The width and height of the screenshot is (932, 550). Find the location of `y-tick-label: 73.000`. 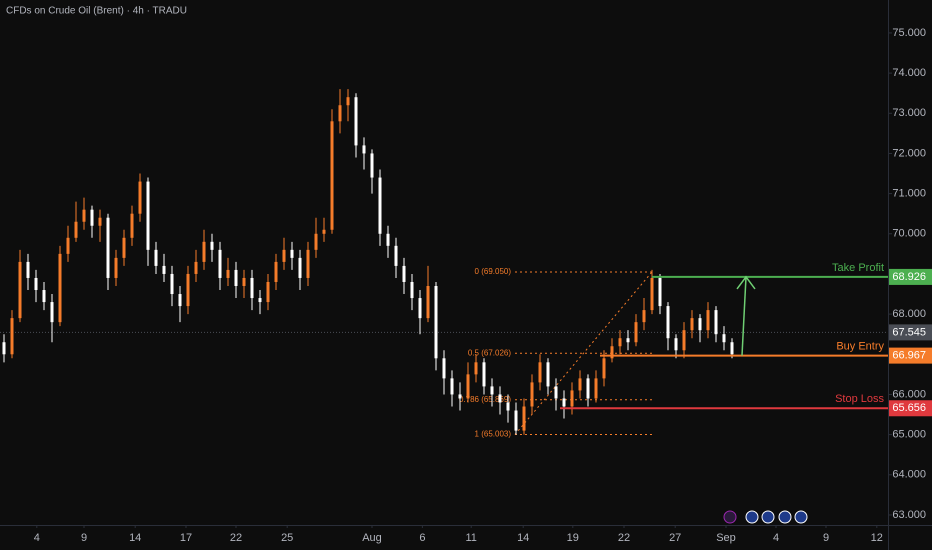

y-tick-label: 73.000 is located at coordinates (909, 113).